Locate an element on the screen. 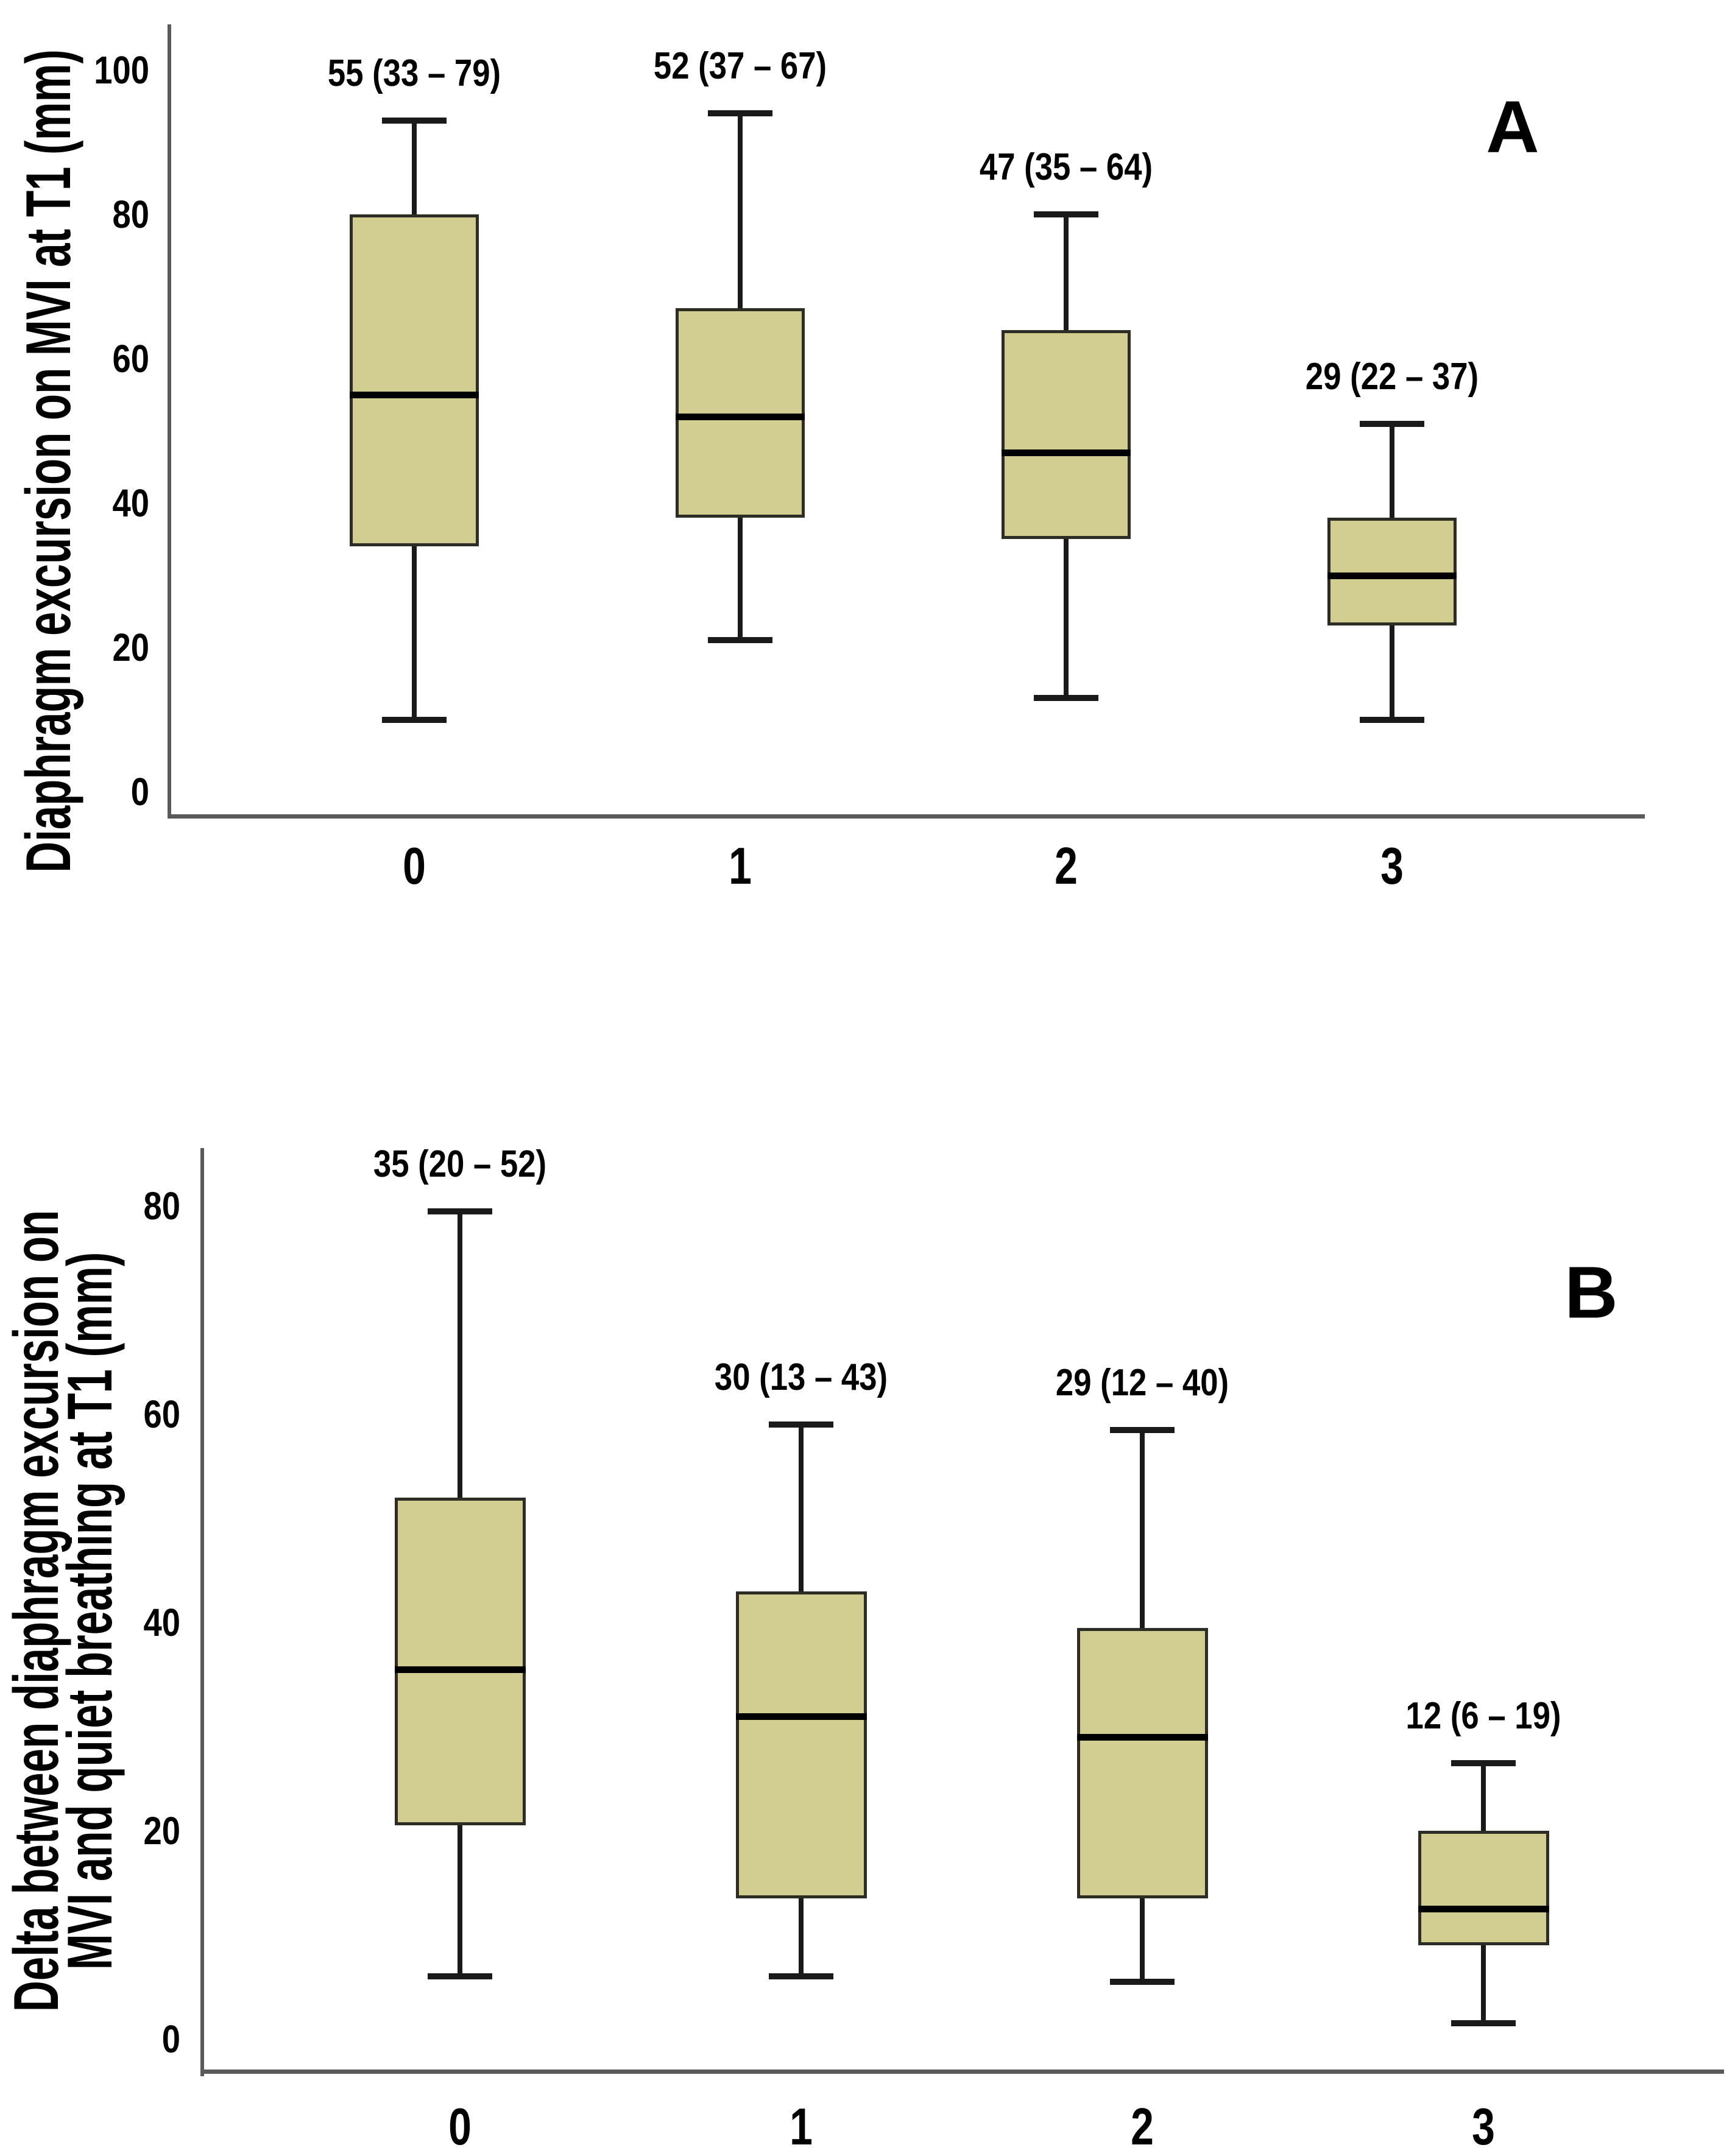  box-annotation: 12 (6 – 19) is located at coordinates (1483, 1716).